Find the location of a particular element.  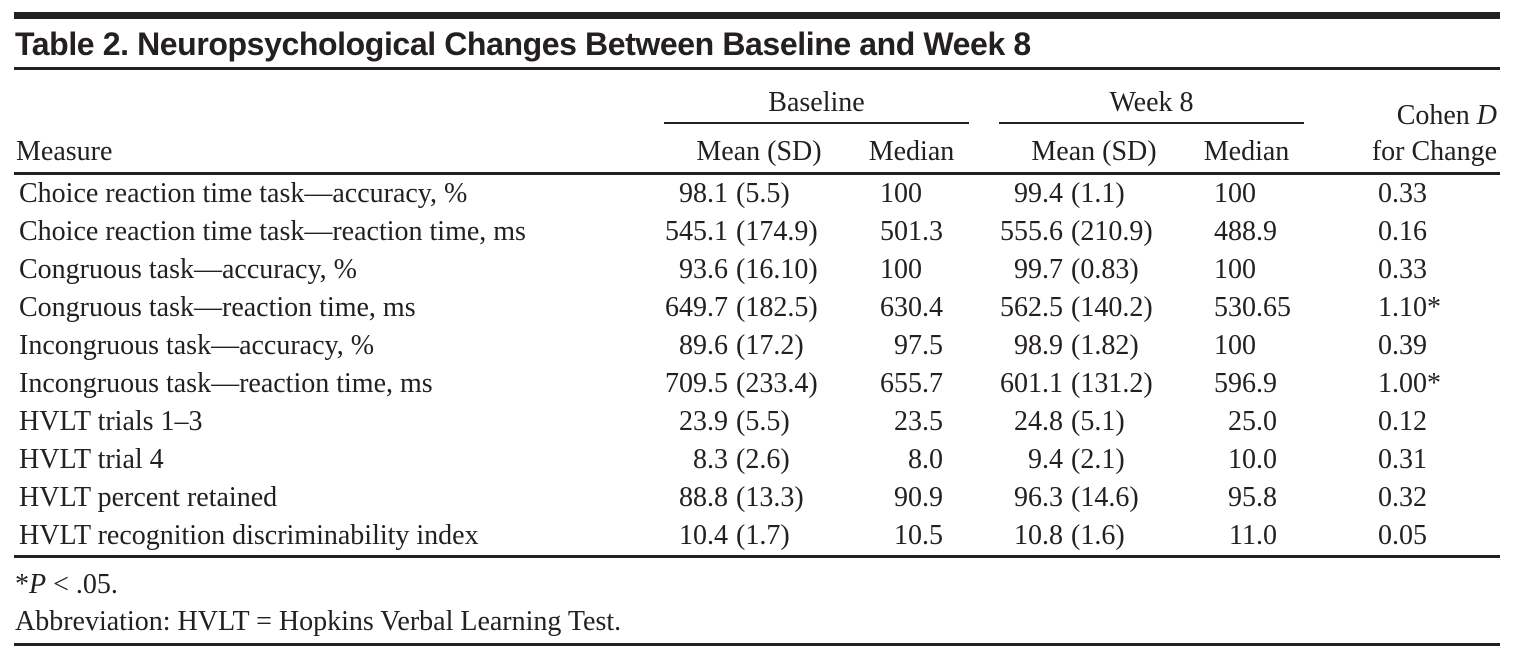

measure-cell: HVLT trial 4 is located at coordinates (91, 459).